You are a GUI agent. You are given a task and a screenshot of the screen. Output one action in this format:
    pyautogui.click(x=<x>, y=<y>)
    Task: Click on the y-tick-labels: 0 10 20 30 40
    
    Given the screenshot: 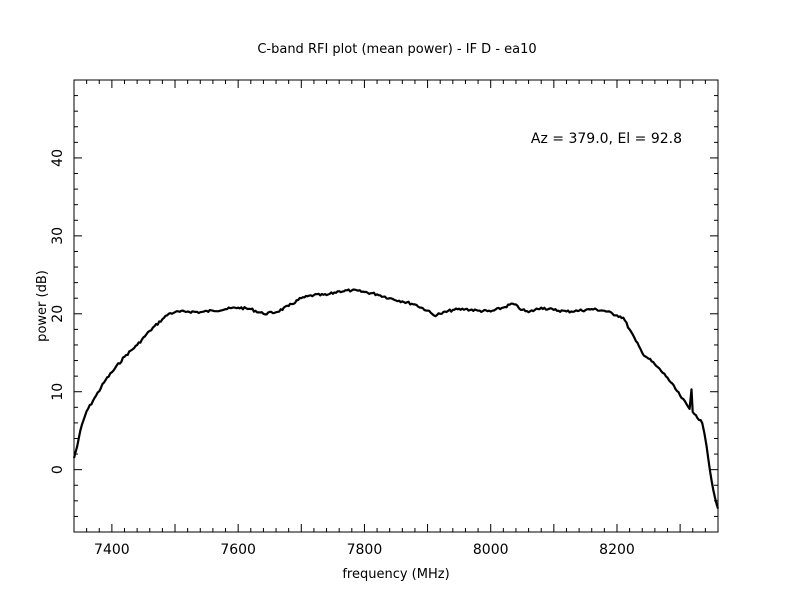 What is the action you would take?
    pyautogui.click(x=58, y=311)
    